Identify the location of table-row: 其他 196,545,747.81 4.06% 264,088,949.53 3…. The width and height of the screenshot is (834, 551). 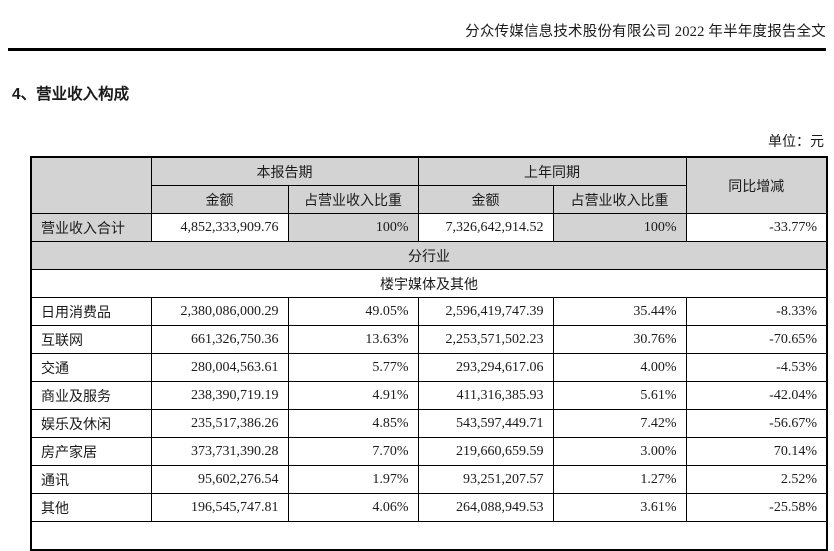
(429, 507).